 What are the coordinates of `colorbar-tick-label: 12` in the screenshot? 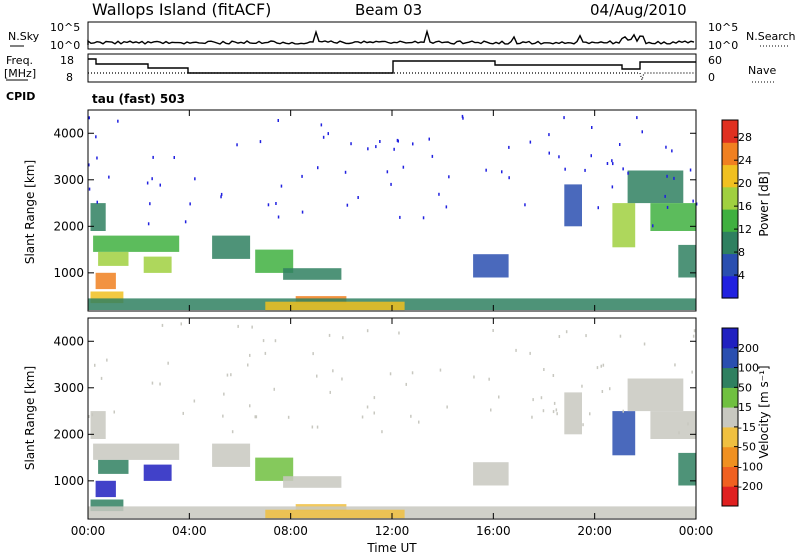 It's located at (745, 229).